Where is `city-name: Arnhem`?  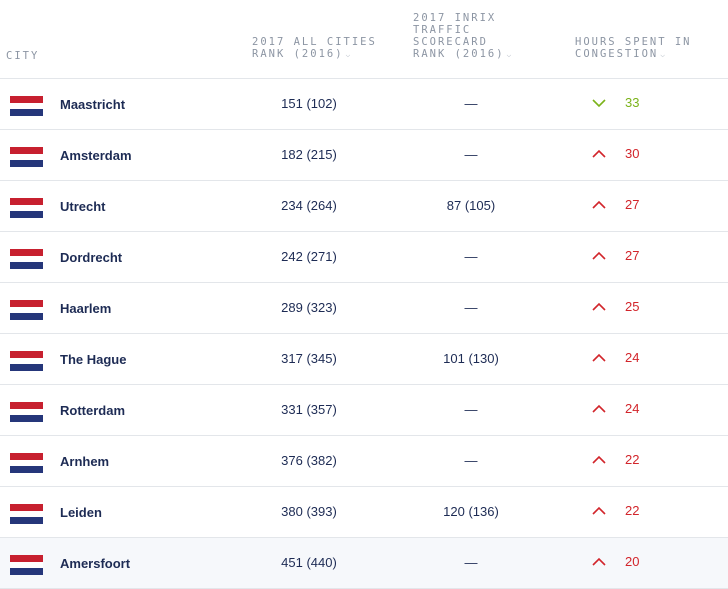 city-name: Arnhem is located at coordinates (85, 461).